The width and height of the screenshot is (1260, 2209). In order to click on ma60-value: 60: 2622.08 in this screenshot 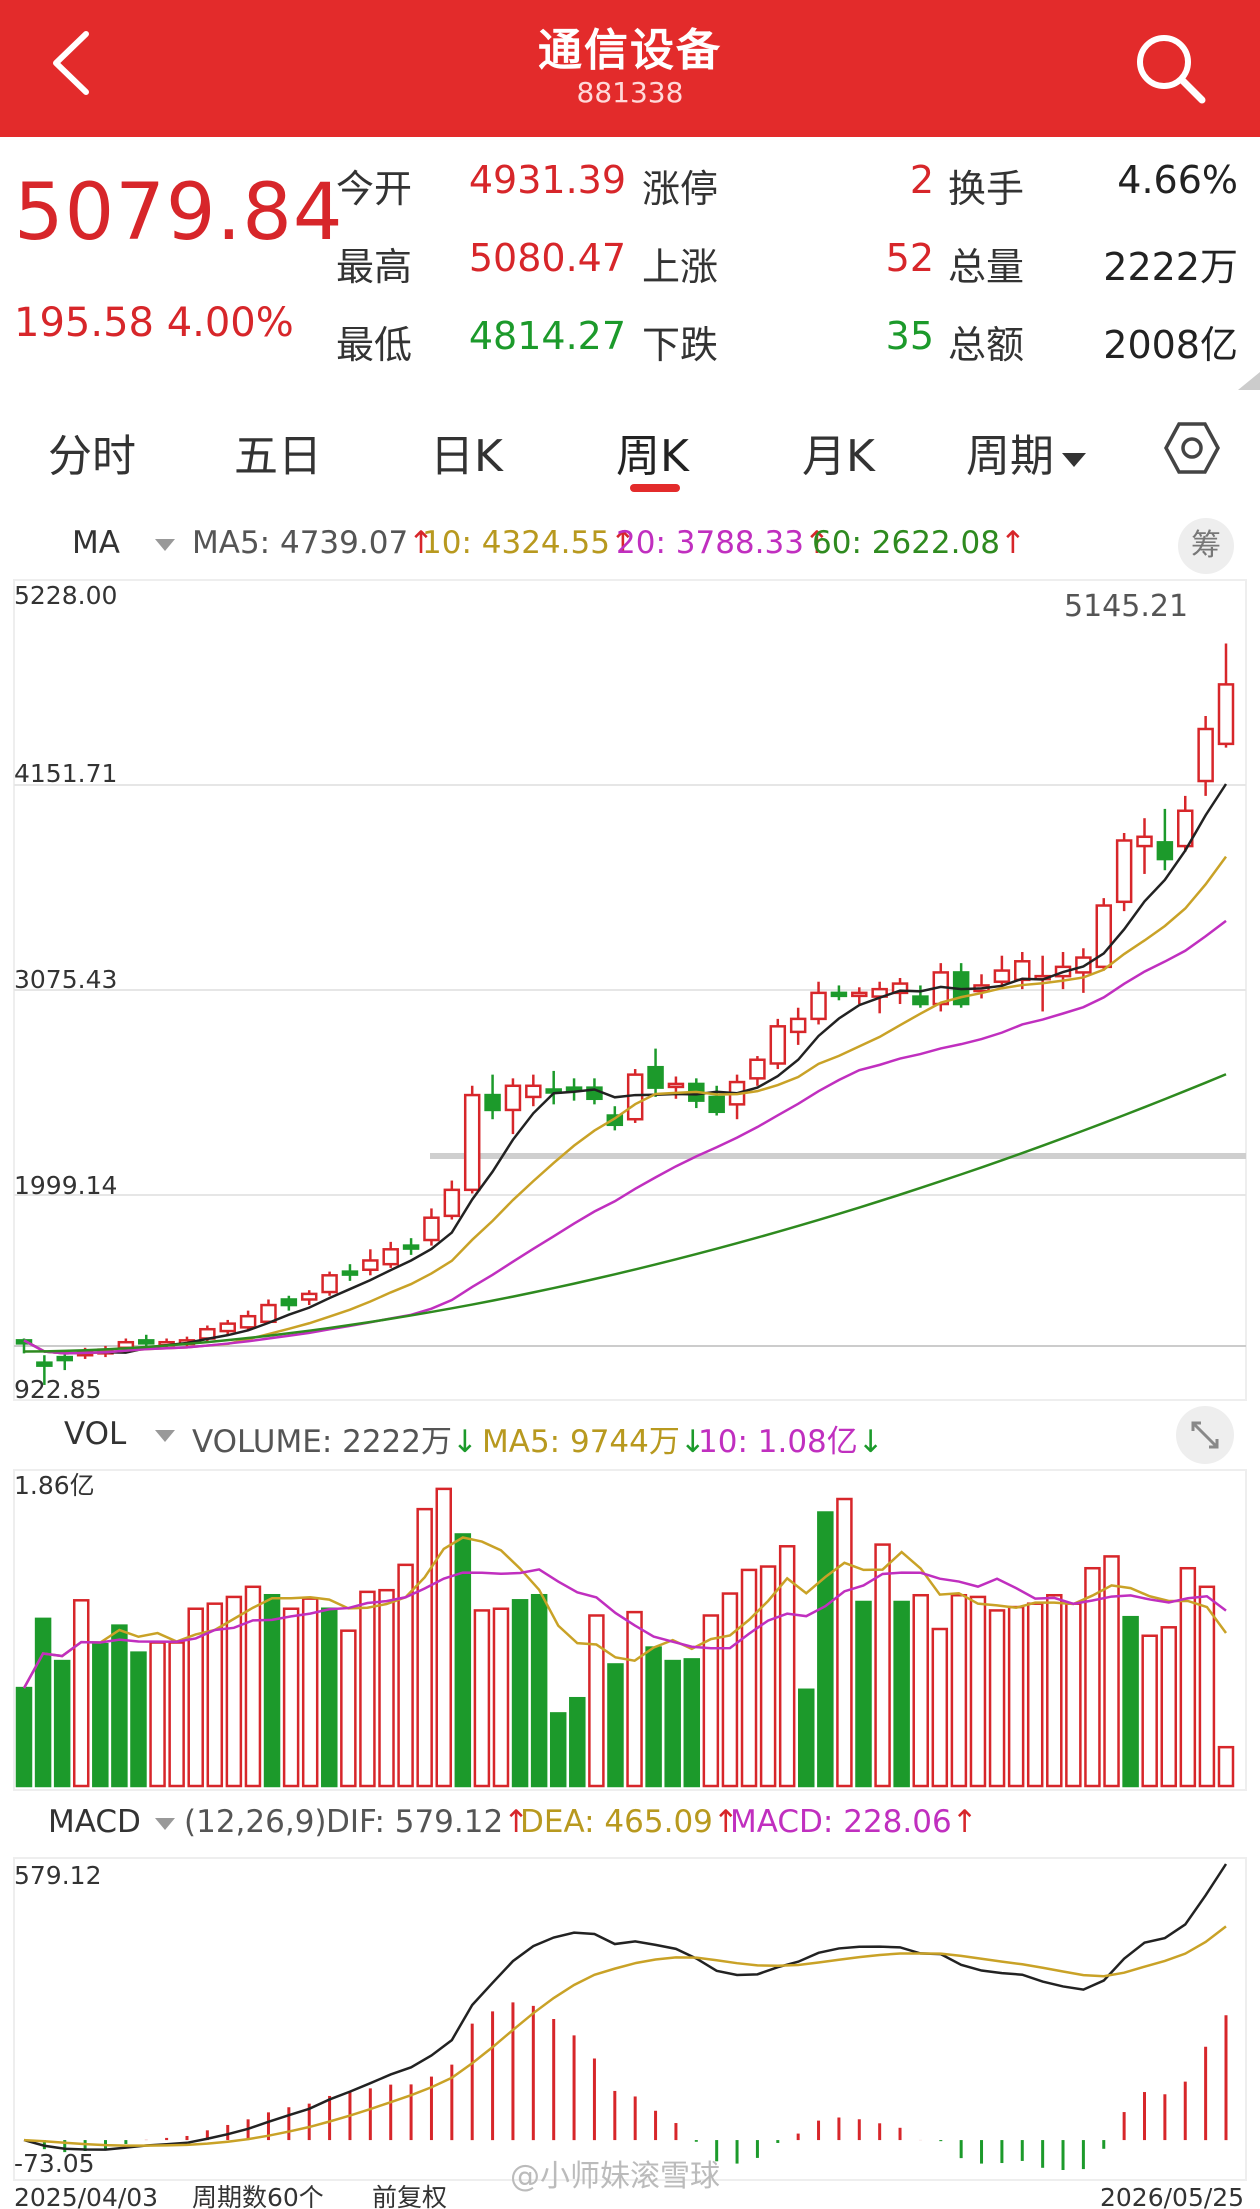, I will do `click(906, 543)`.